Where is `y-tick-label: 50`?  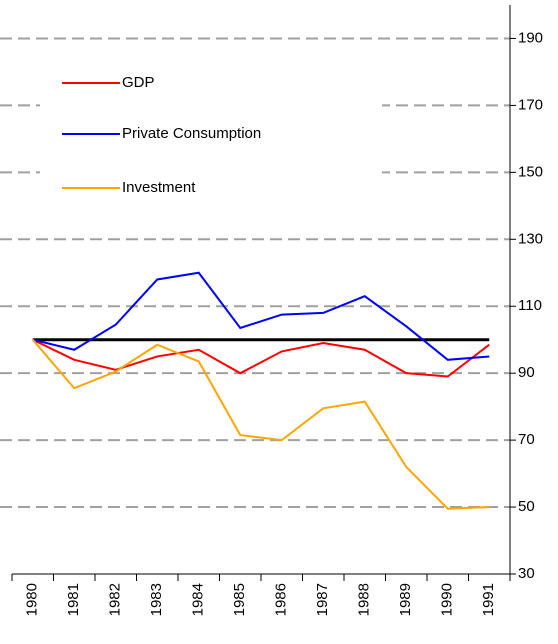
y-tick-label: 50 is located at coordinates (526, 506).